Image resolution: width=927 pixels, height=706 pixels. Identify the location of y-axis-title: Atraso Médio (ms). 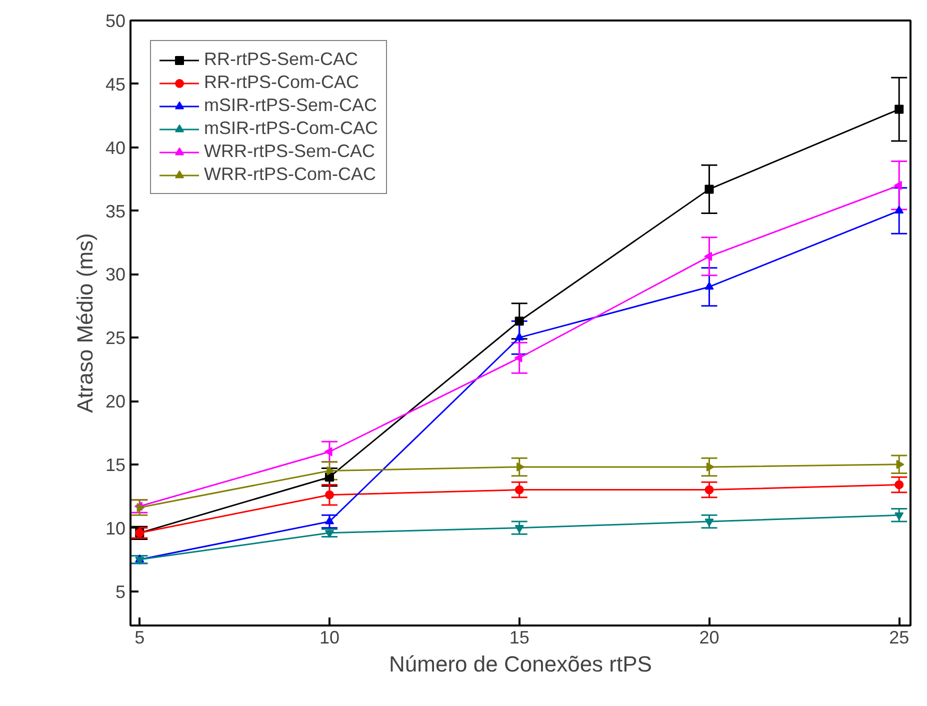
(85, 323).